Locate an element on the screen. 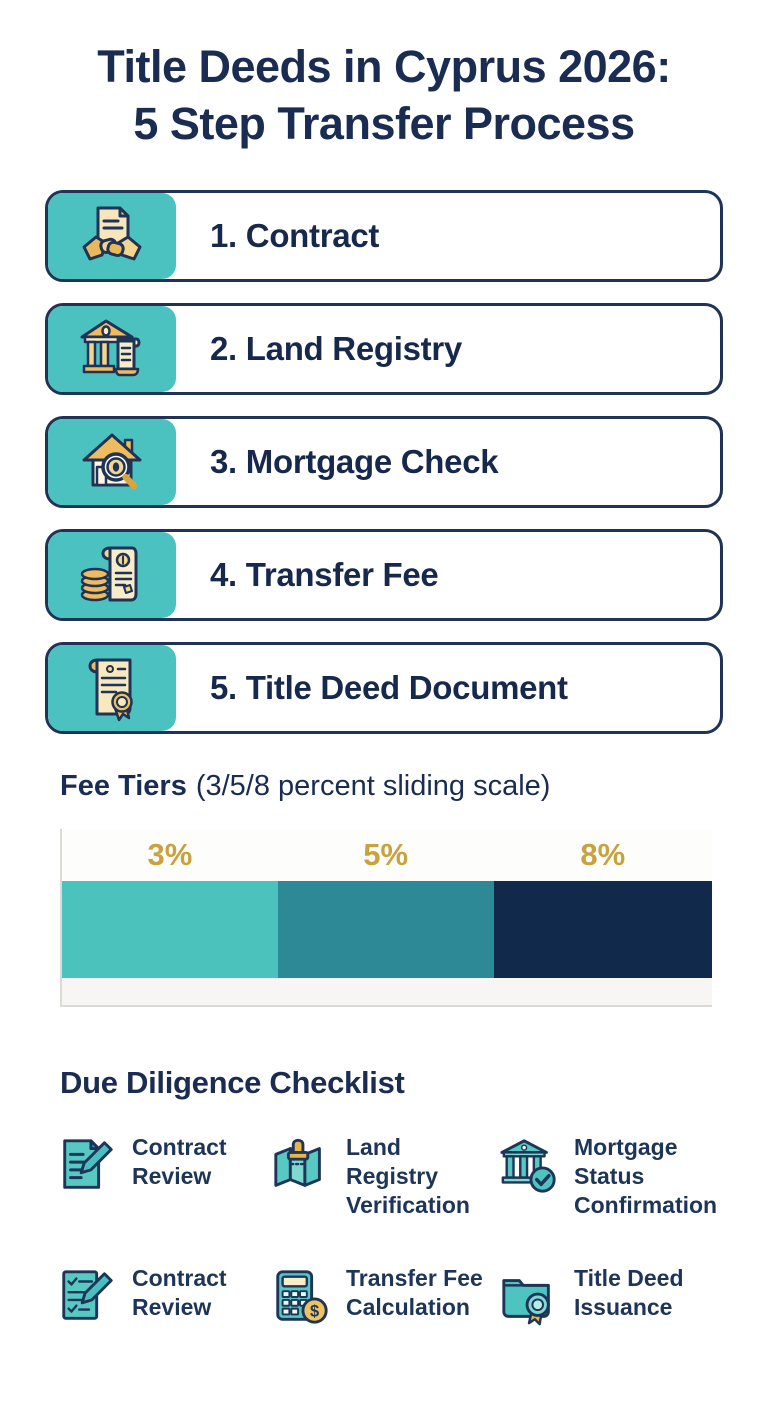  checklist-item-contract-review: Contract Review is located at coordinates (163, 1176).